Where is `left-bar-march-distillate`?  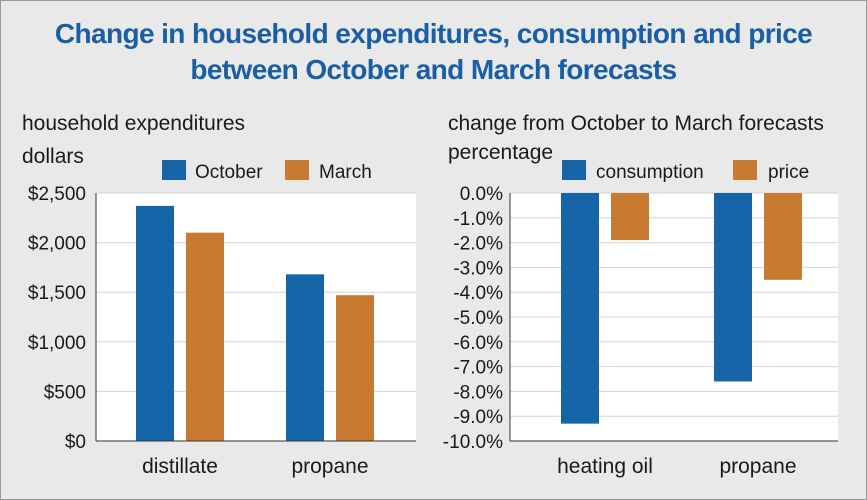 left-bar-march-distillate is located at coordinates (205, 336).